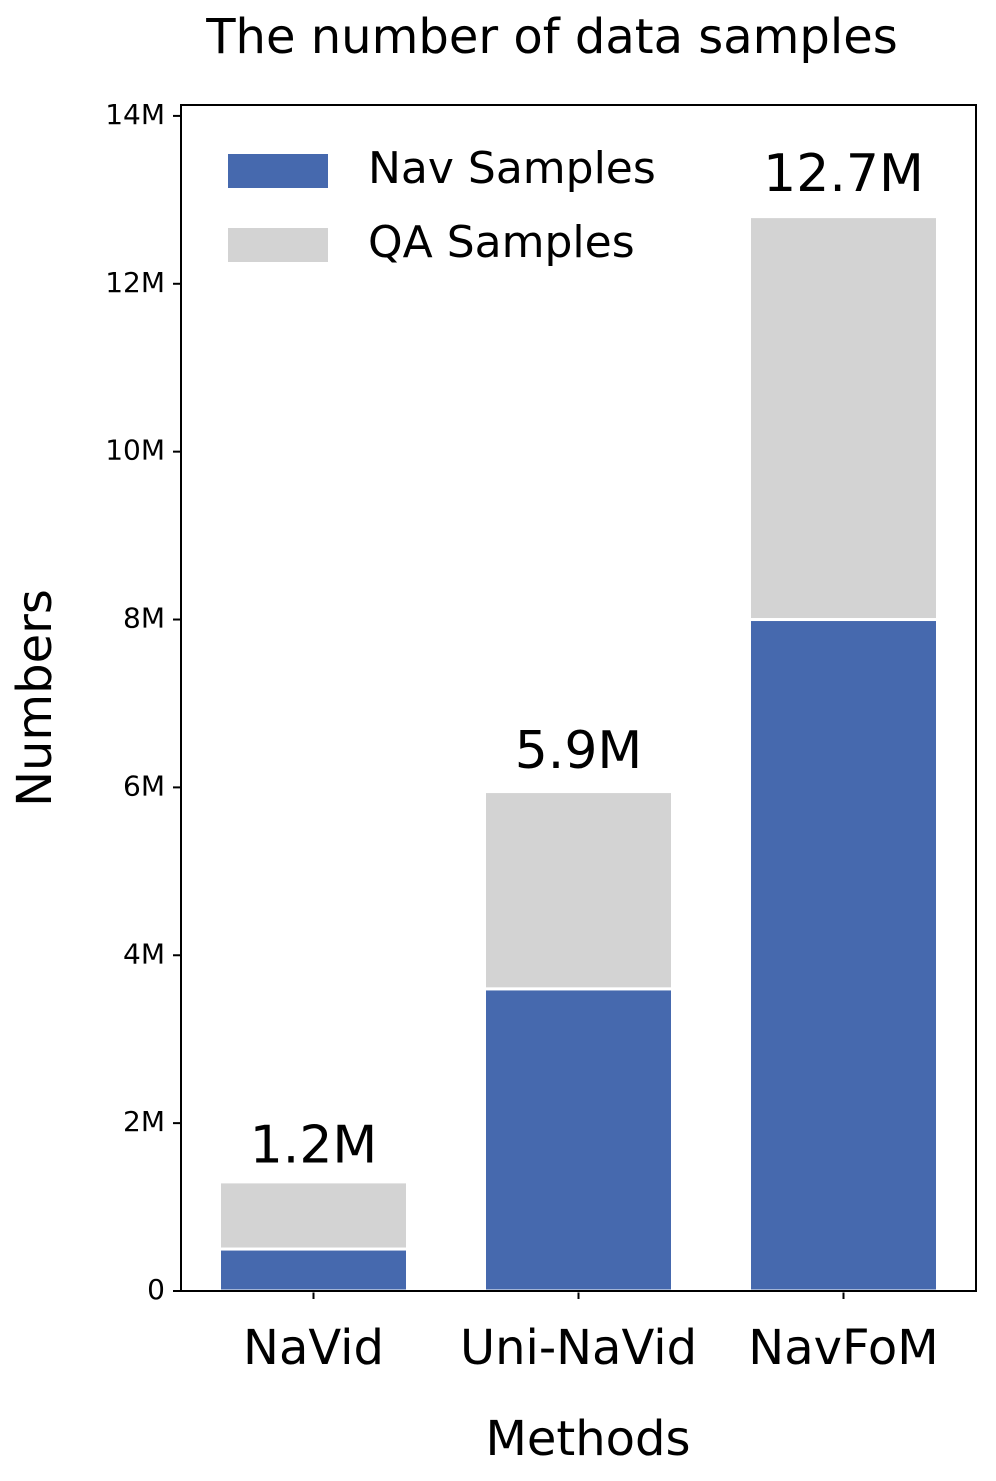  What do you see at coordinates (135, 450) in the screenshot?
I see `y-tick-label: 10M` at bounding box center [135, 450].